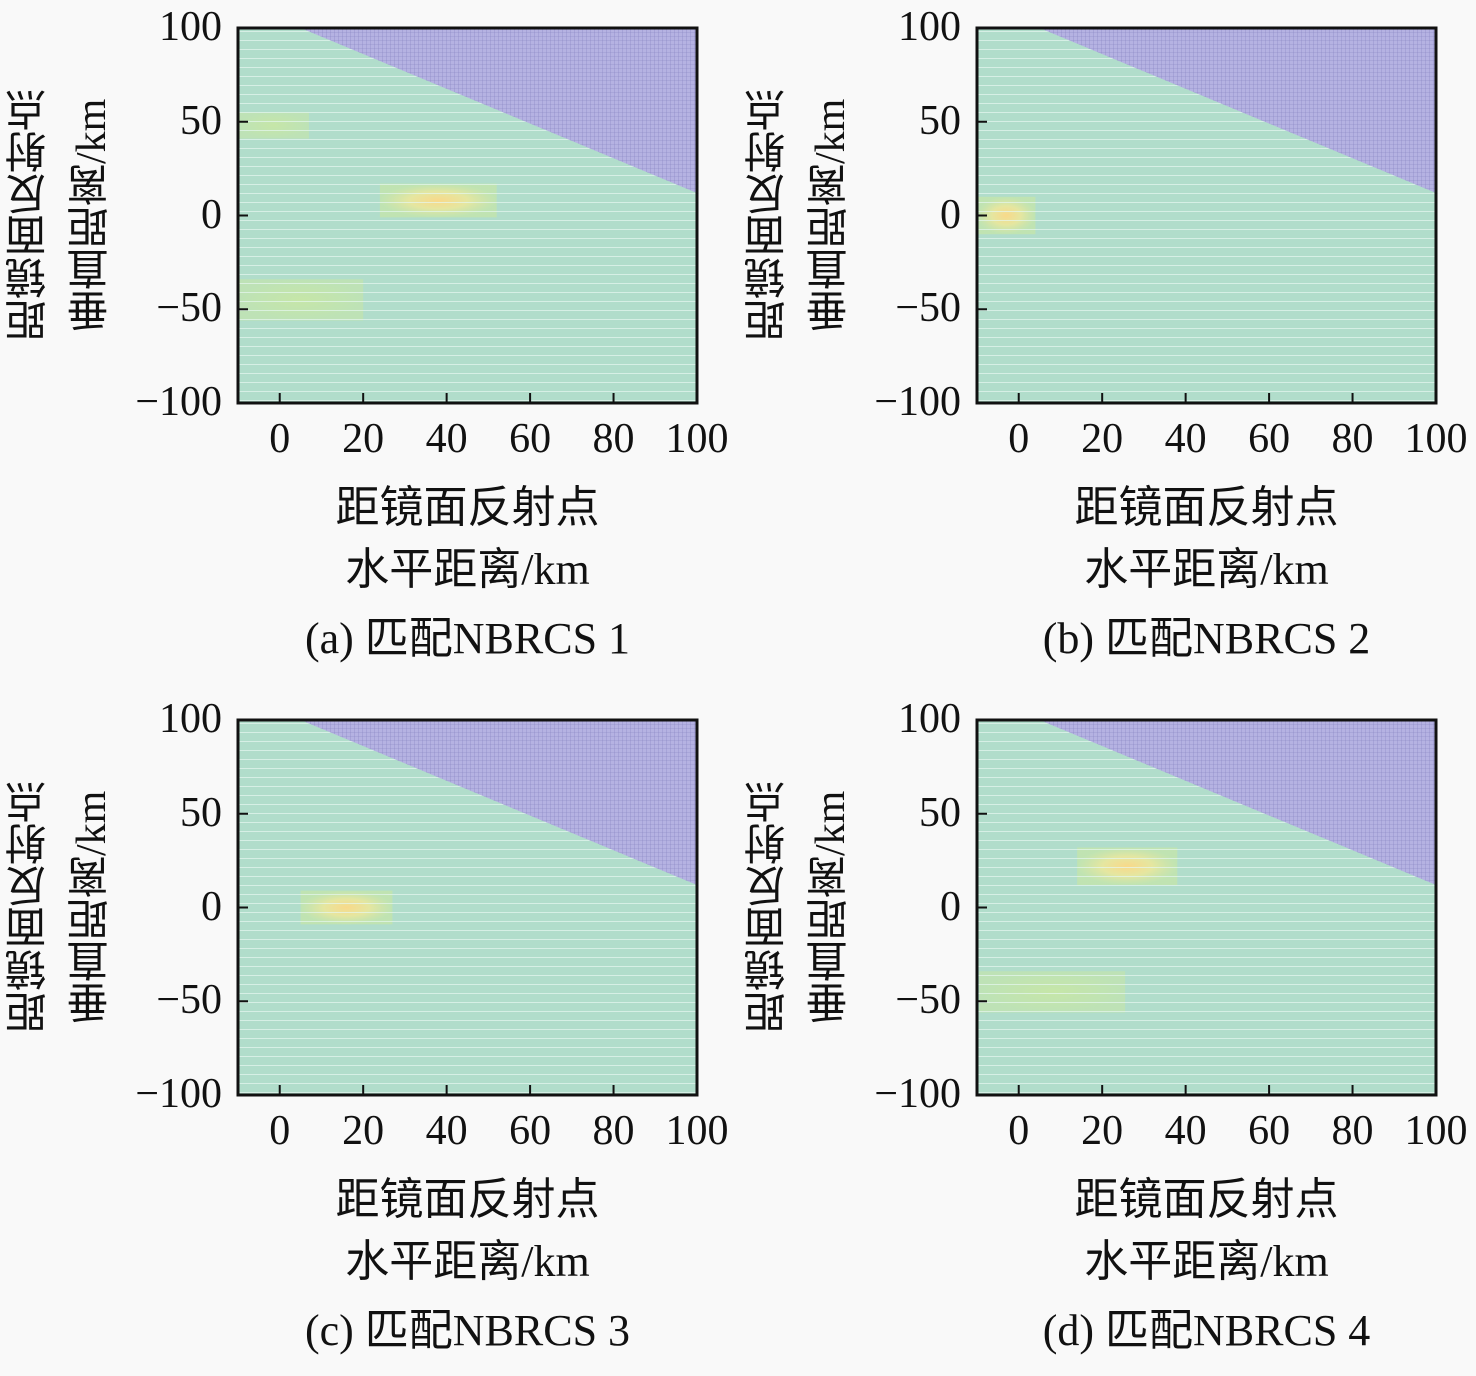 The image size is (1476, 1376). Describe the element at coordinates (1206, 638) in the screenshot. I see `panel-caption: (b) 匹配NBRCS 2` at that location.